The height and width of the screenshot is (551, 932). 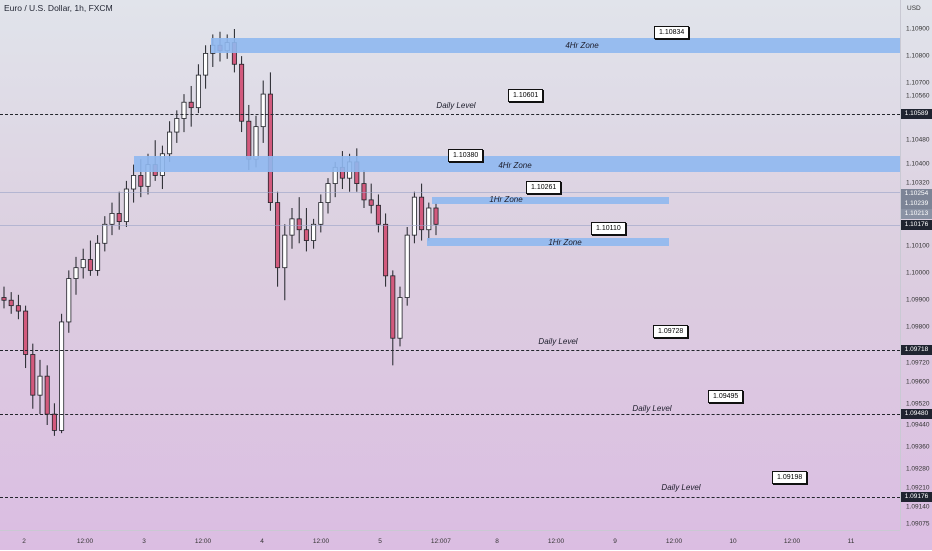 I want to click on zone-4hr-middle-label: 4Hr Zone, so click(x=515, y=165).